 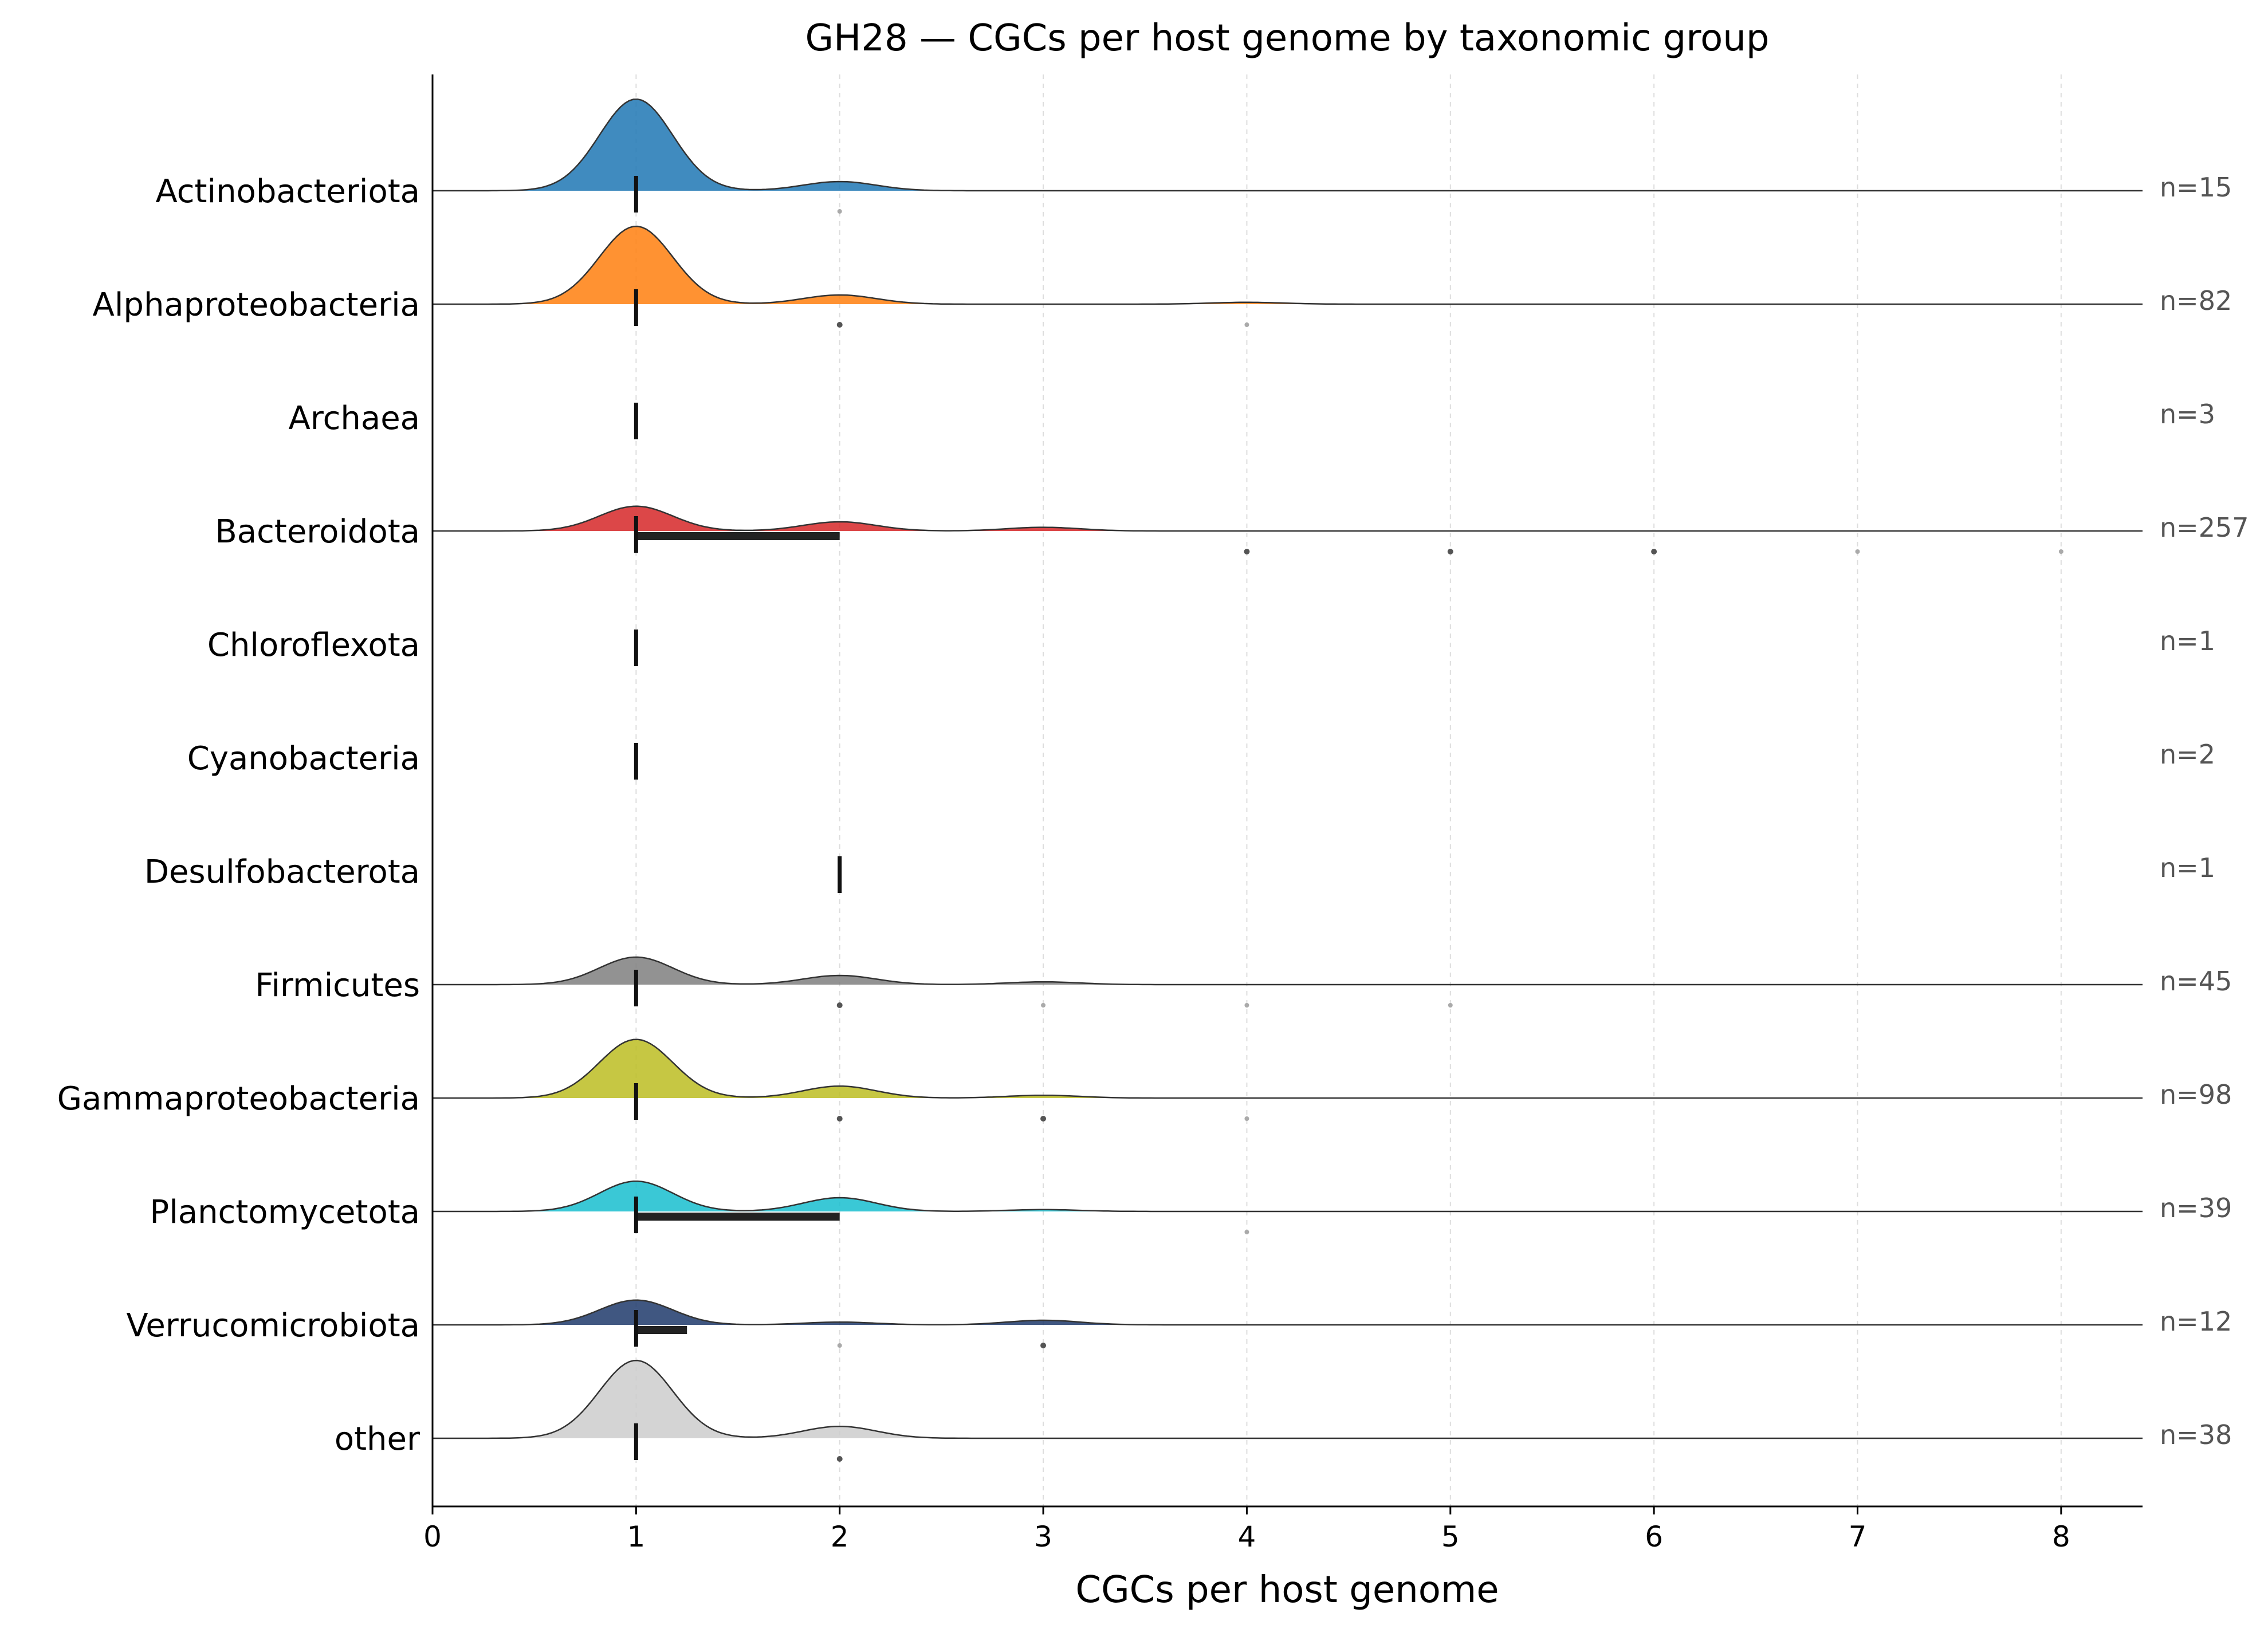 What do you see at coordinates (238, 1099) in the screenshot?
I see `category-label: Gammaproteobacteria` at bounding box center [238, 1099].